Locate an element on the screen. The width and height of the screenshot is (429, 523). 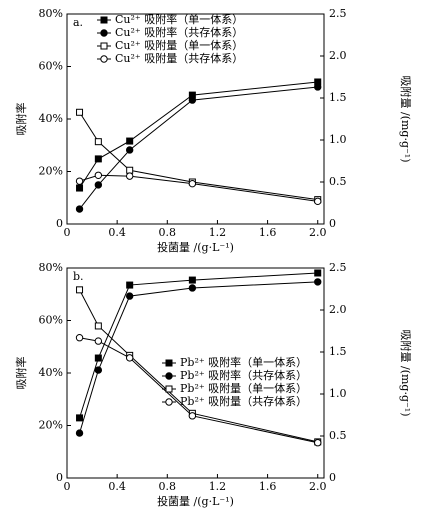
legend-label: Pb²⁺ 吸附量（共存体系） is located at coordinates (243, 401).